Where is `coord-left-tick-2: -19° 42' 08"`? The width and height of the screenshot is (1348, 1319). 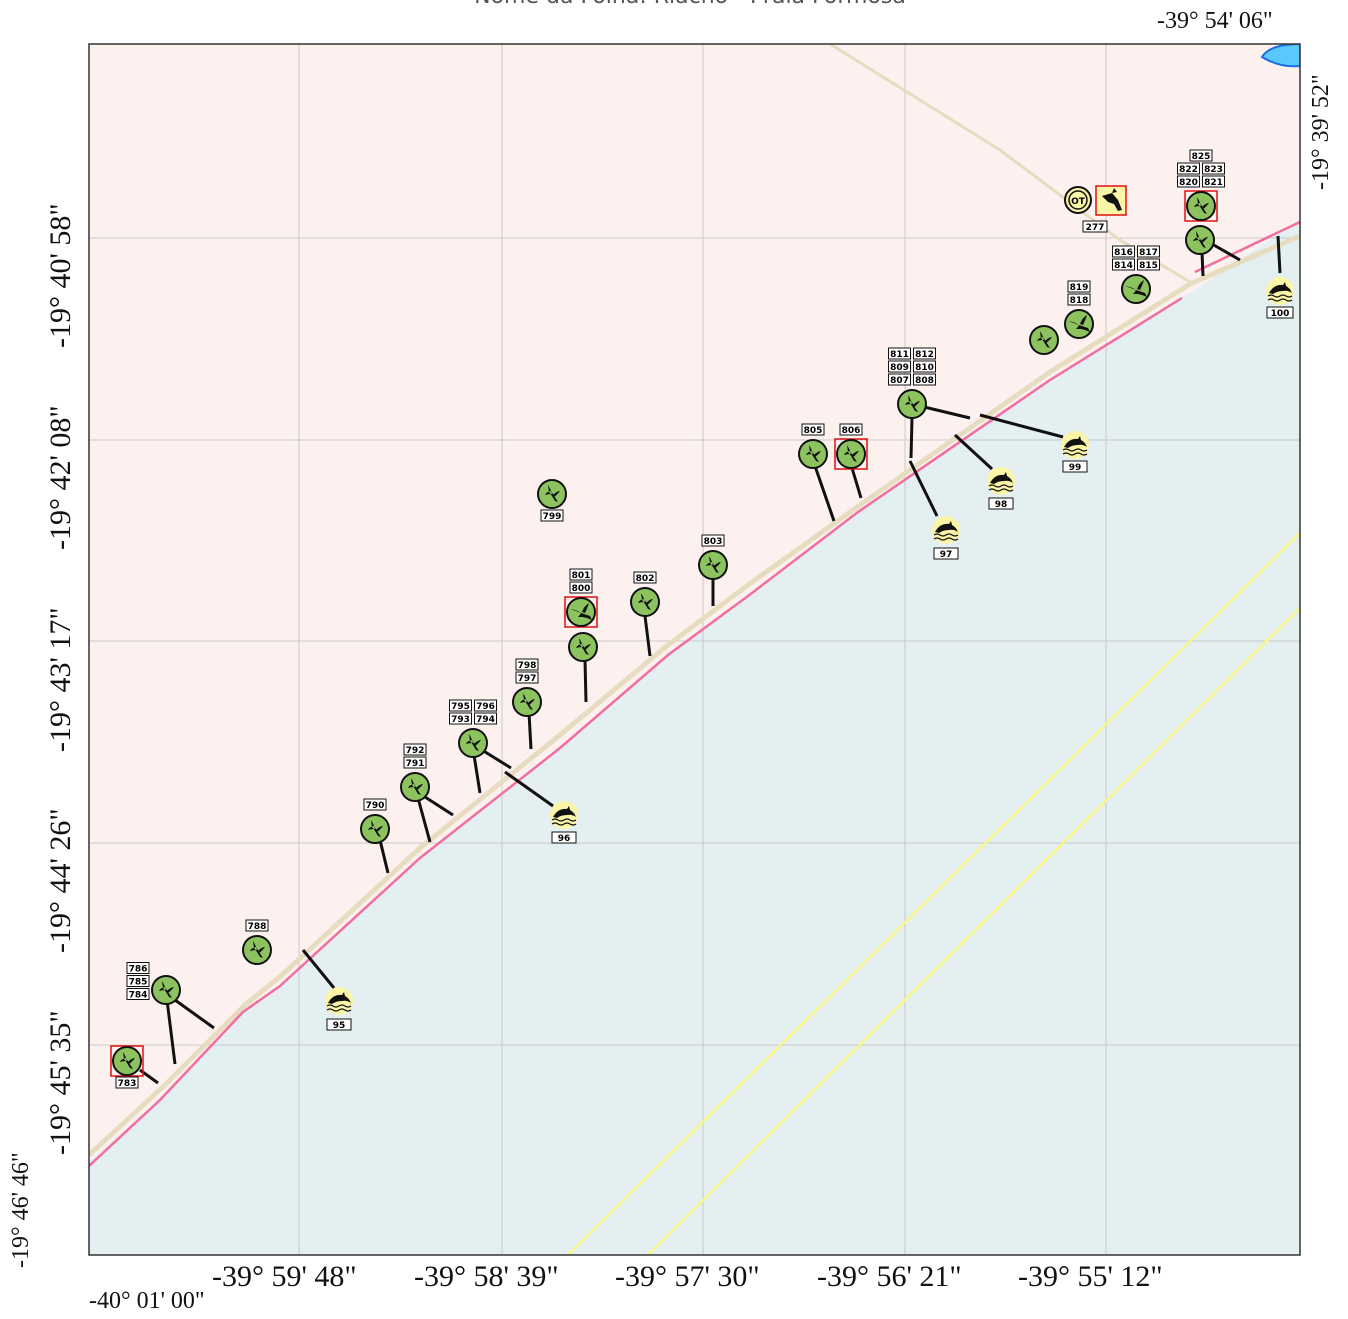 coord-left-tick-2: -19° 42' 08" is located at coordinates (60, 477).